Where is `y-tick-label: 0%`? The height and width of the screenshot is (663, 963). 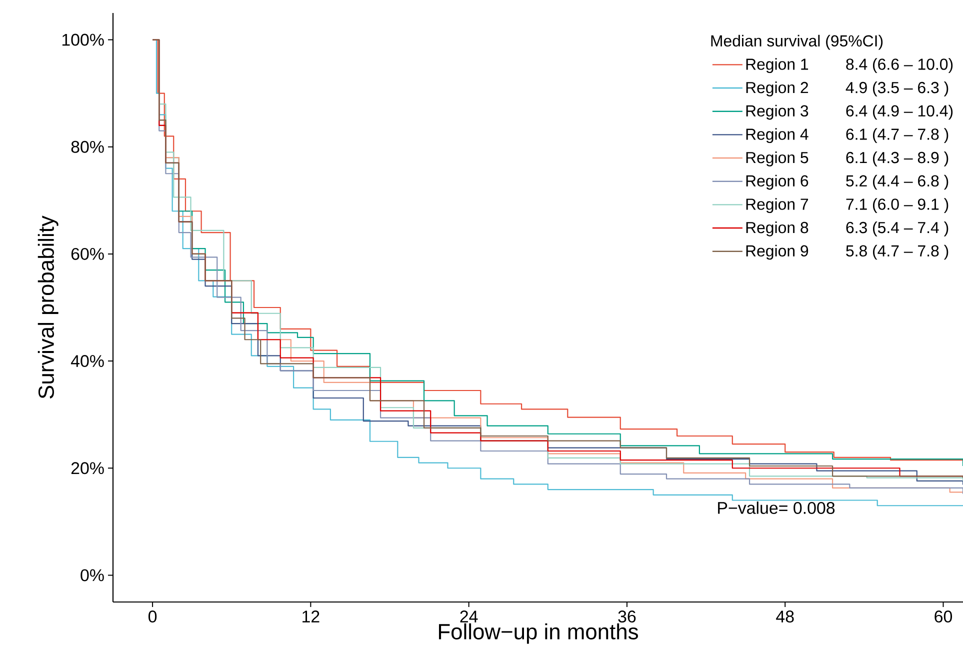 y-tick-label: 0% is located at coordinates (92, 575).